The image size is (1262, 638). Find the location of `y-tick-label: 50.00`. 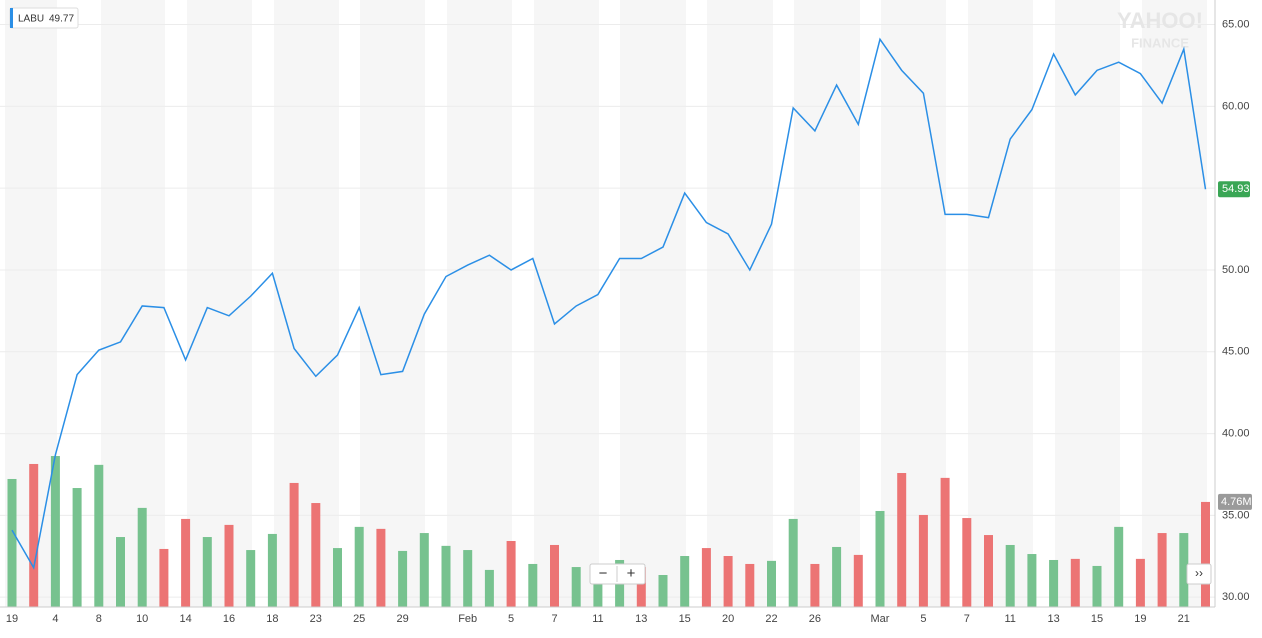

y-tick-label: 50.00 is located at coordinates (1236, 270).